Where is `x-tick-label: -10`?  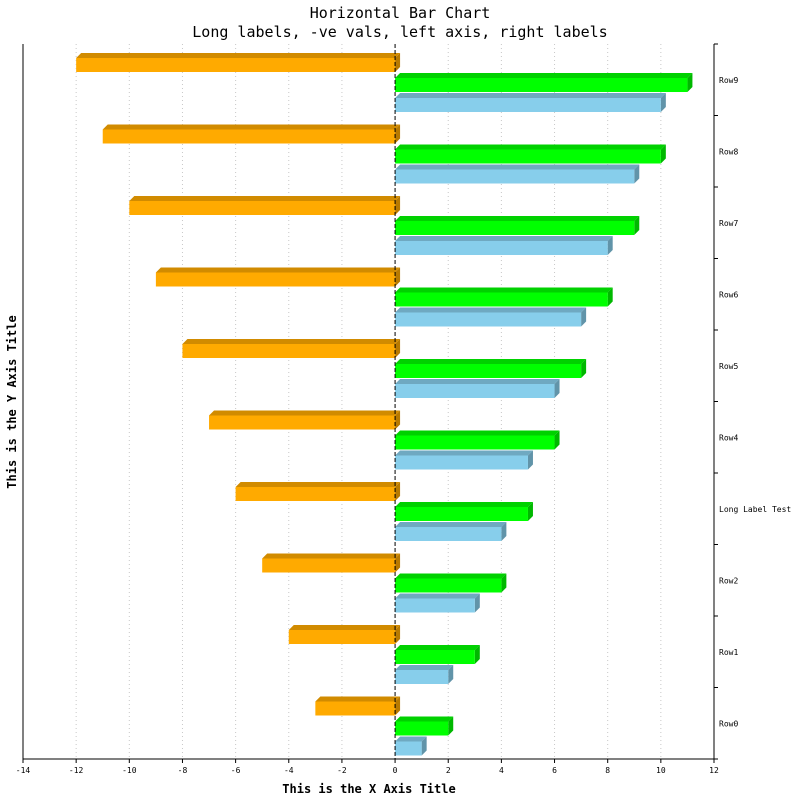
x-tick-label: -10 is located at coordinates (129, 770).